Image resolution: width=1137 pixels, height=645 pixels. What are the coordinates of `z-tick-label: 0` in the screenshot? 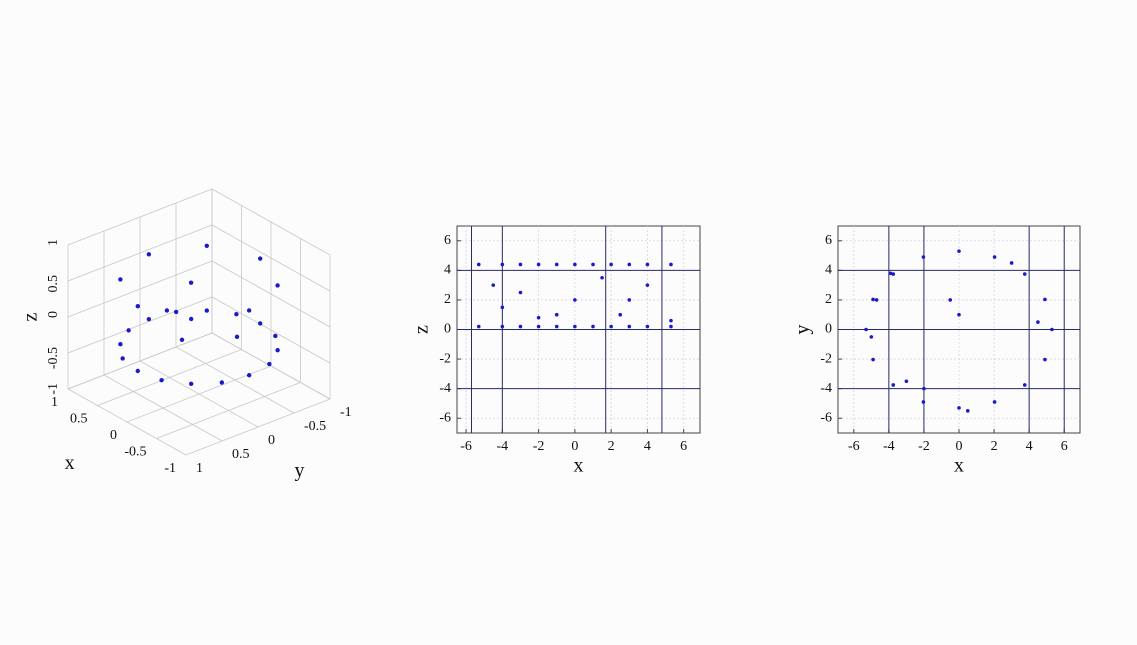 It's located at (53, 314).